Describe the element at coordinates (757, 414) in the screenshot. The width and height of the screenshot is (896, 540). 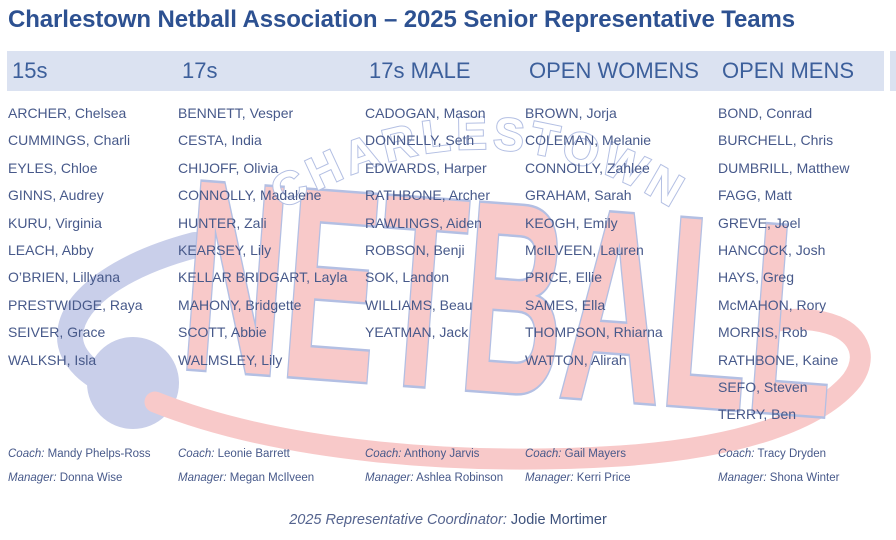
I see `player-name: TERRY, Ben` at that location.